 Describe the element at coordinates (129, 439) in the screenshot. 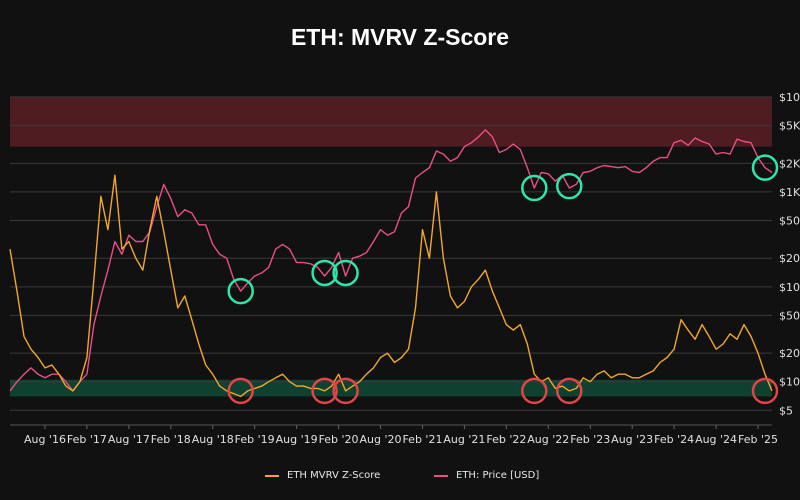

I see `x-tick-label: Aug '17` at that location.